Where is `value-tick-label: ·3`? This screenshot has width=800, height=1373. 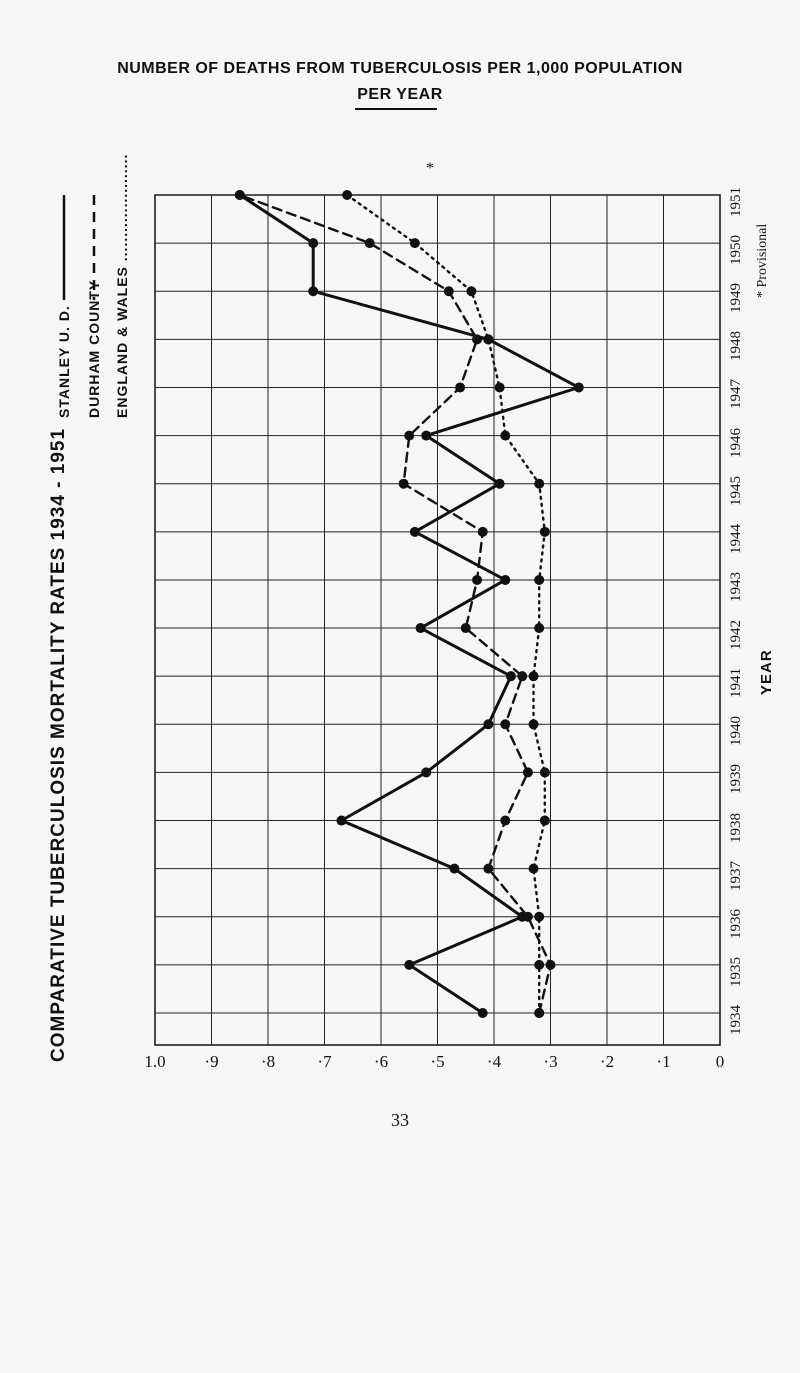
value-tick-label: ·3 is located at coordinates (550, 1061).